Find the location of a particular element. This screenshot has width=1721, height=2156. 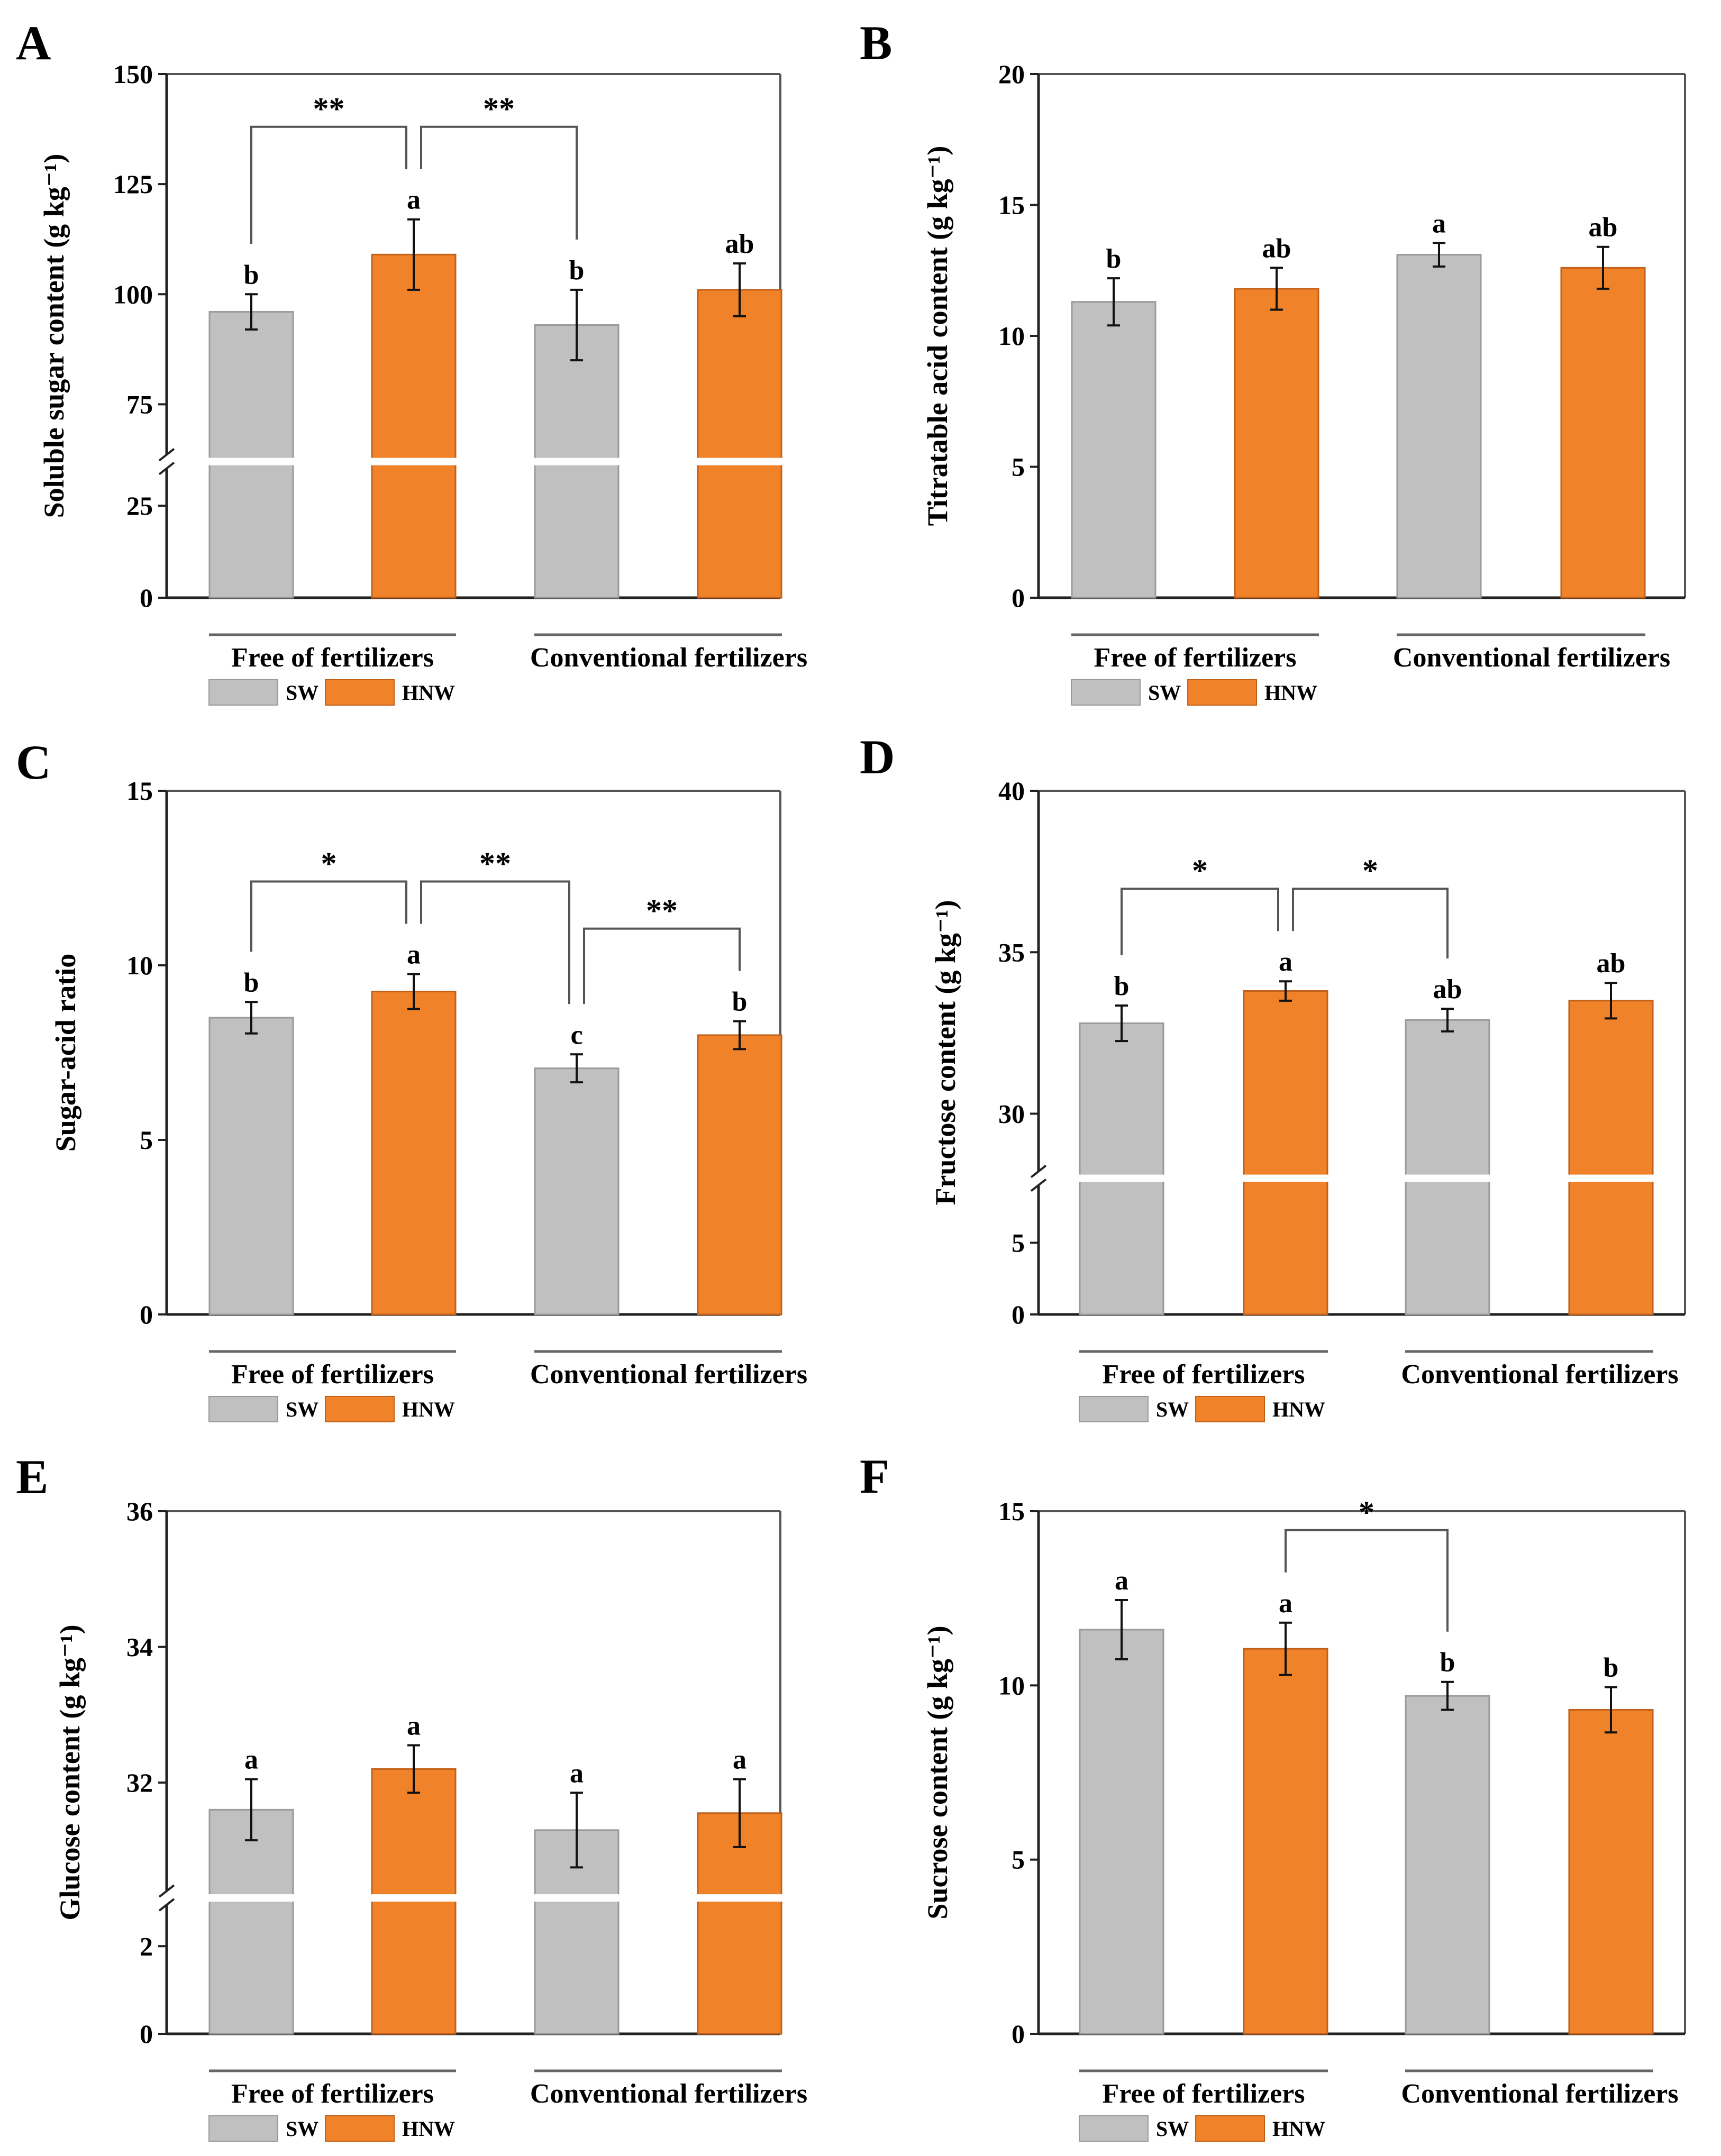

y-tick-label: 34 is located at coordinates (139, 1647).